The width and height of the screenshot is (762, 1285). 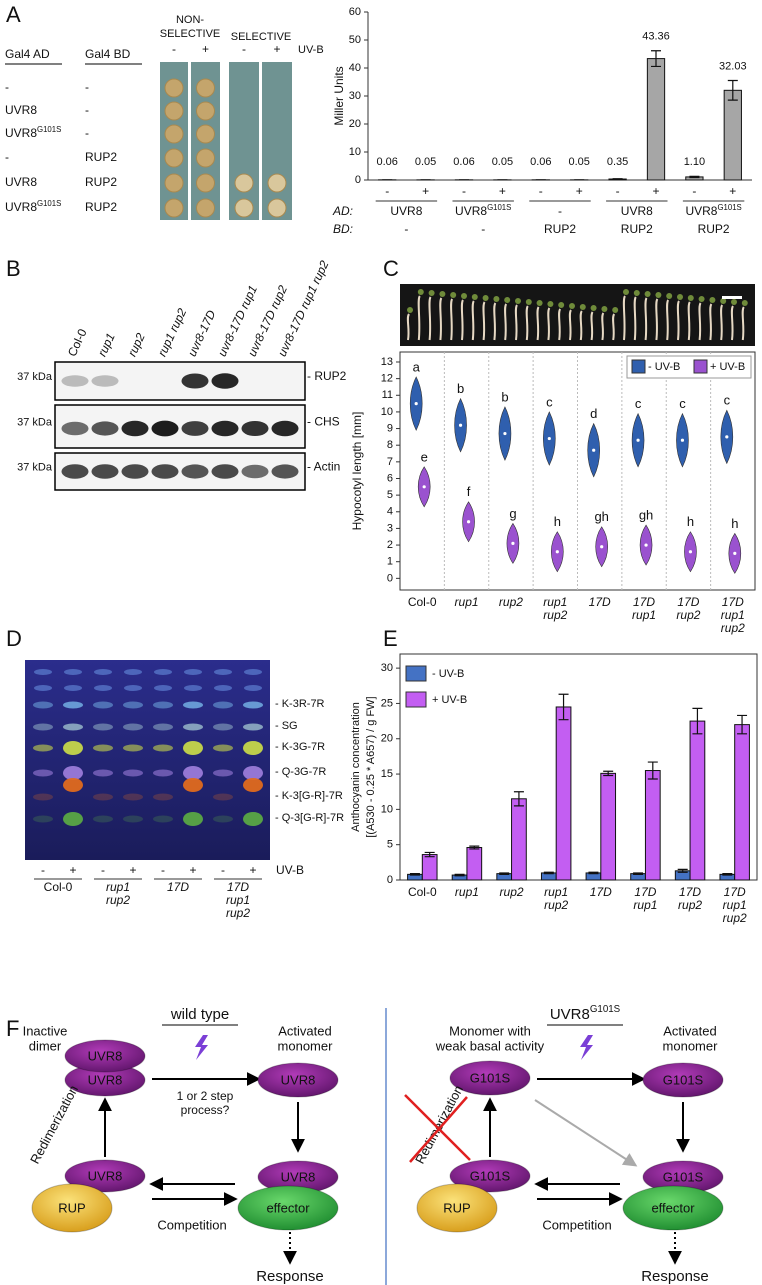 What do you see at coordinates (371, 766) in the screenshot?
I see `y-axis-label: [(A530 - 0.25 * A657) / g FW]` at bounding box center [371, 766].